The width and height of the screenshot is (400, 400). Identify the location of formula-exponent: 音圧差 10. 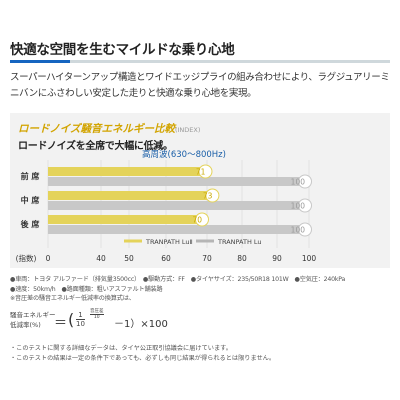
(97, 314).